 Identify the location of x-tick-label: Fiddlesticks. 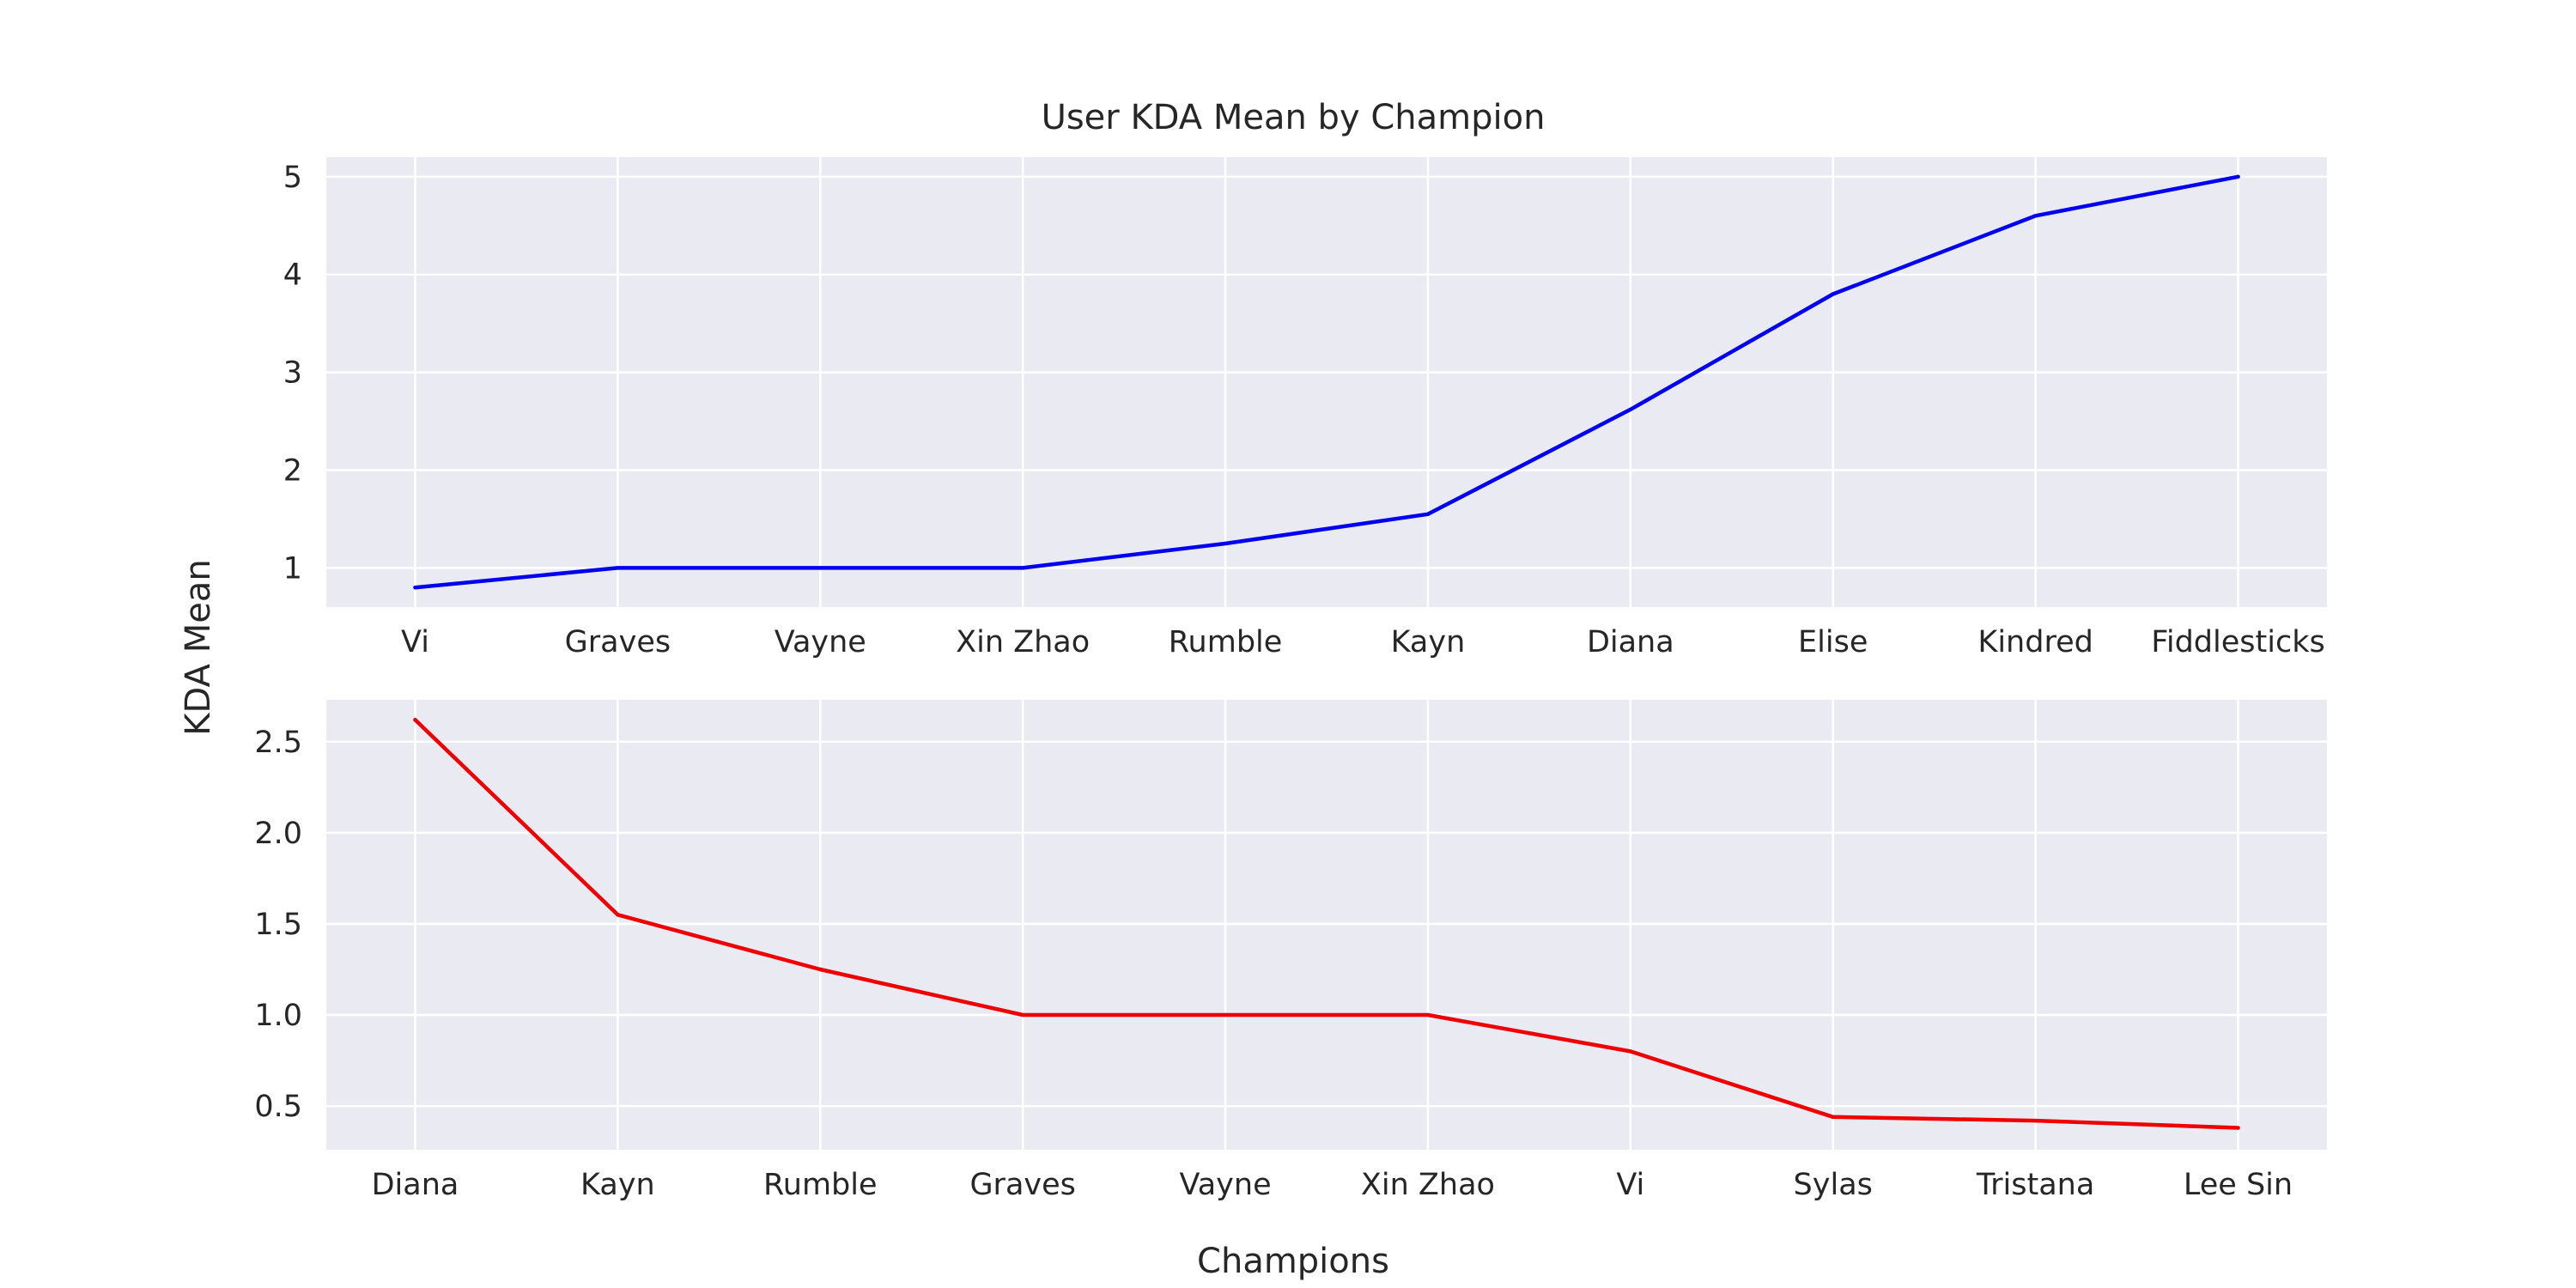
(2237, 642).